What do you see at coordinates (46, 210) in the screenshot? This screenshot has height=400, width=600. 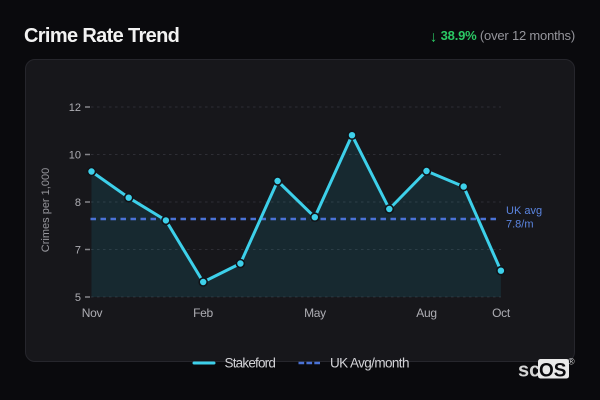 I see `svg-text: Crimes per 1,000` at bounding box center [46, 210].